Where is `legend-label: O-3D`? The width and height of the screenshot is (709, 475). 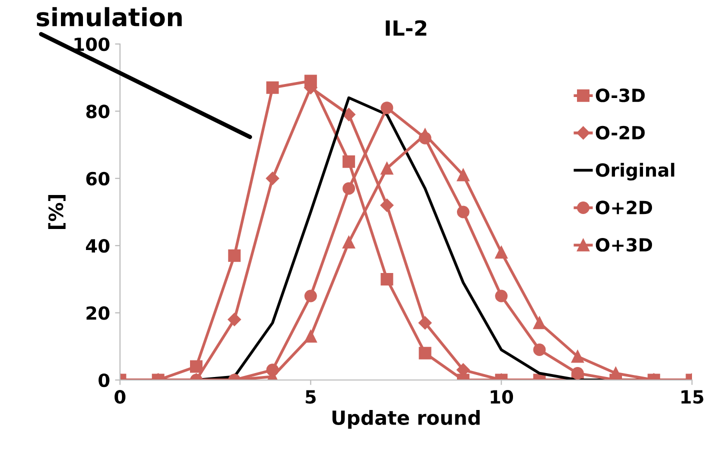 legend-label: O-3D is located at coordinates (620, 95).